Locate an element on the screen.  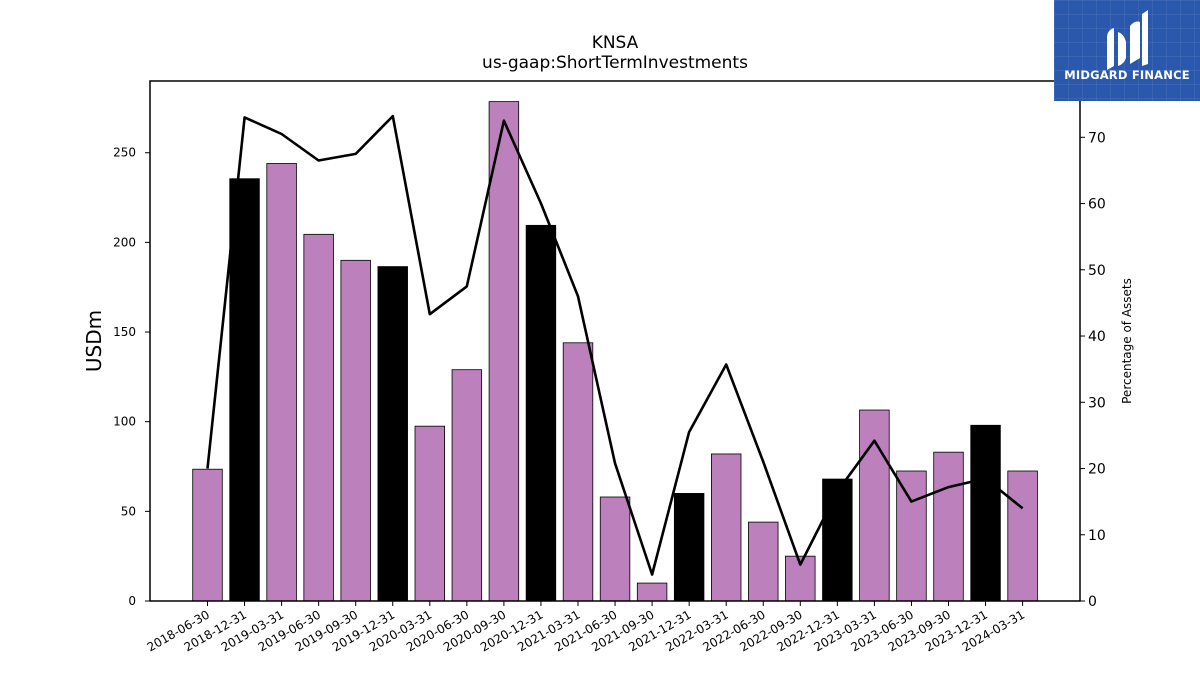
y-tick-label: 100 is located at coordinates (124, 422).